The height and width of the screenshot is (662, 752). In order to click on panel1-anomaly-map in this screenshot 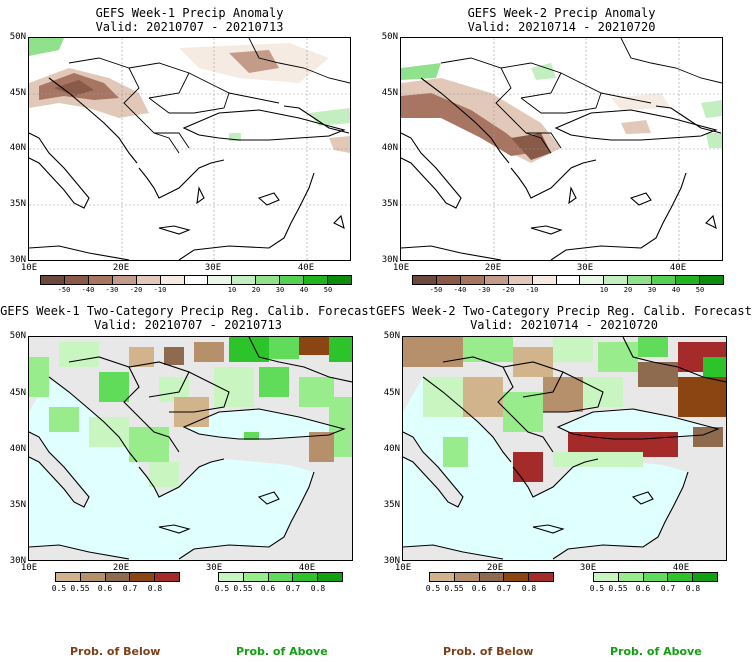, I will do `click(189, 149)`.